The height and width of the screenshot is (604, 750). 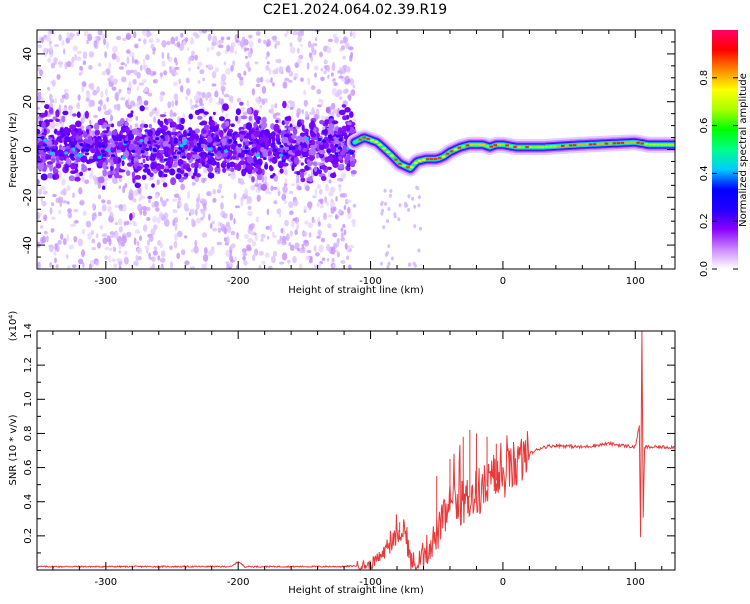 I want to click on snr-x-axis-label: Height of straight line (km), so click(x=356, y=590).